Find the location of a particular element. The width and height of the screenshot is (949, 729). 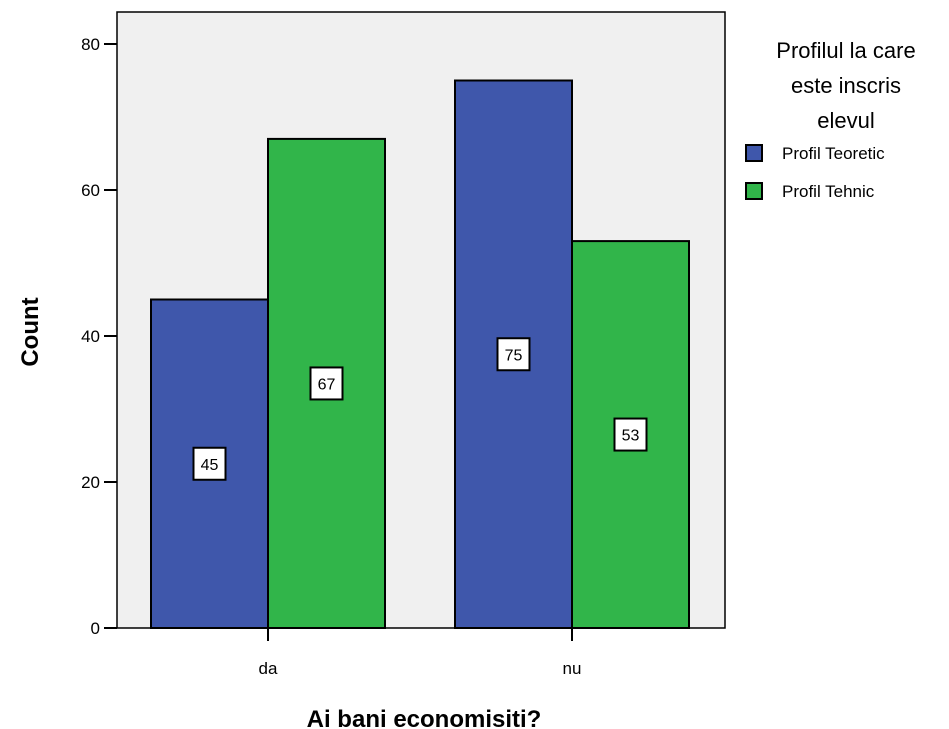

data-label: 53 is located at coordinates (631, 436).